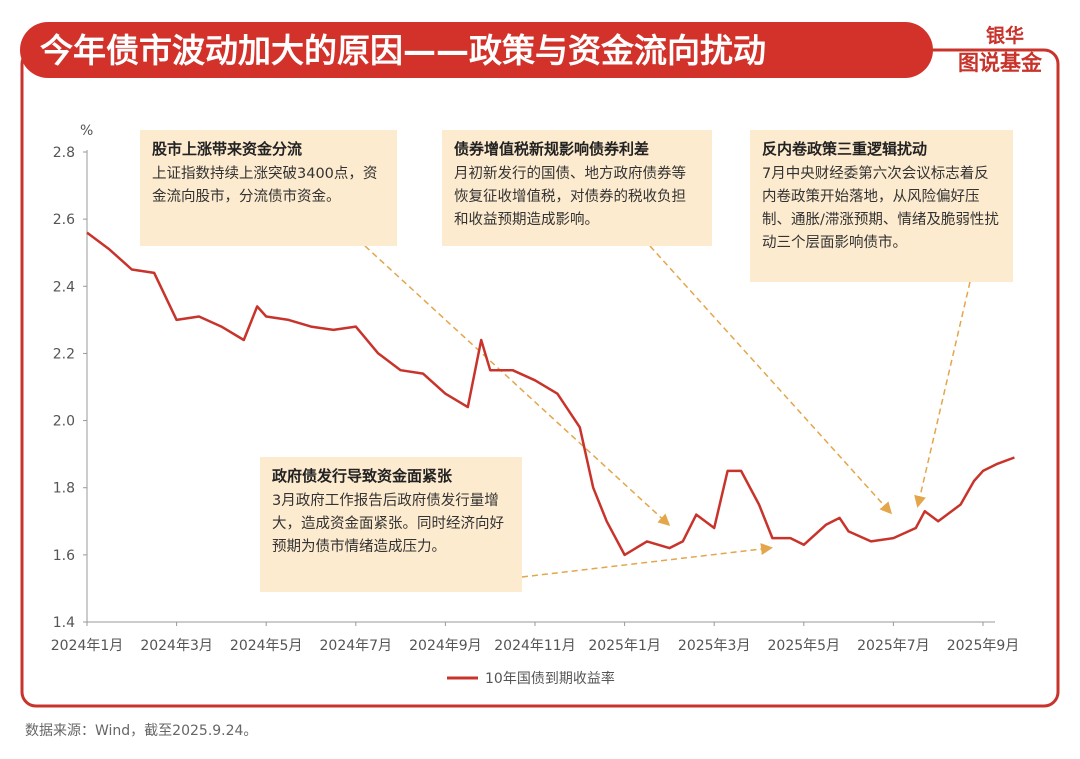  I want to click on x-tick-label: 2024年9月, so click(445, 646).